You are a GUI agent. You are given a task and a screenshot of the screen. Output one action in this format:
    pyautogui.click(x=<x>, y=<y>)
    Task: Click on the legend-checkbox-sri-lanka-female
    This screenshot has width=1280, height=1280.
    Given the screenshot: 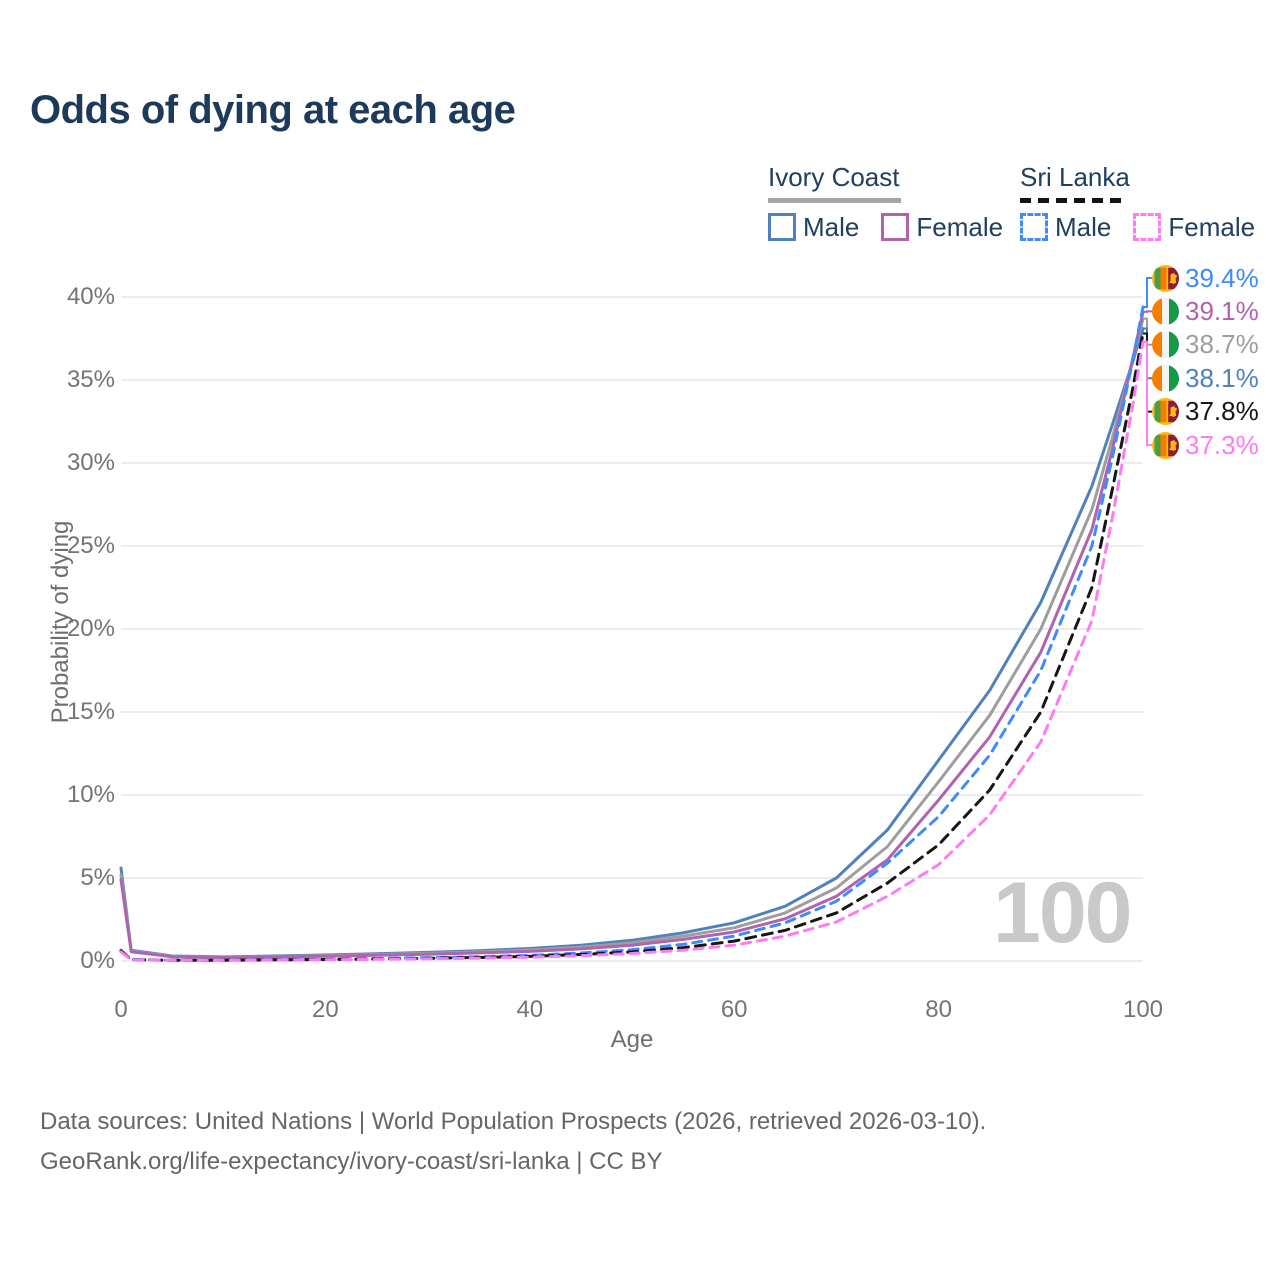 What is the action you would take?
    pyautogui.click(x=1147, y=227)
    